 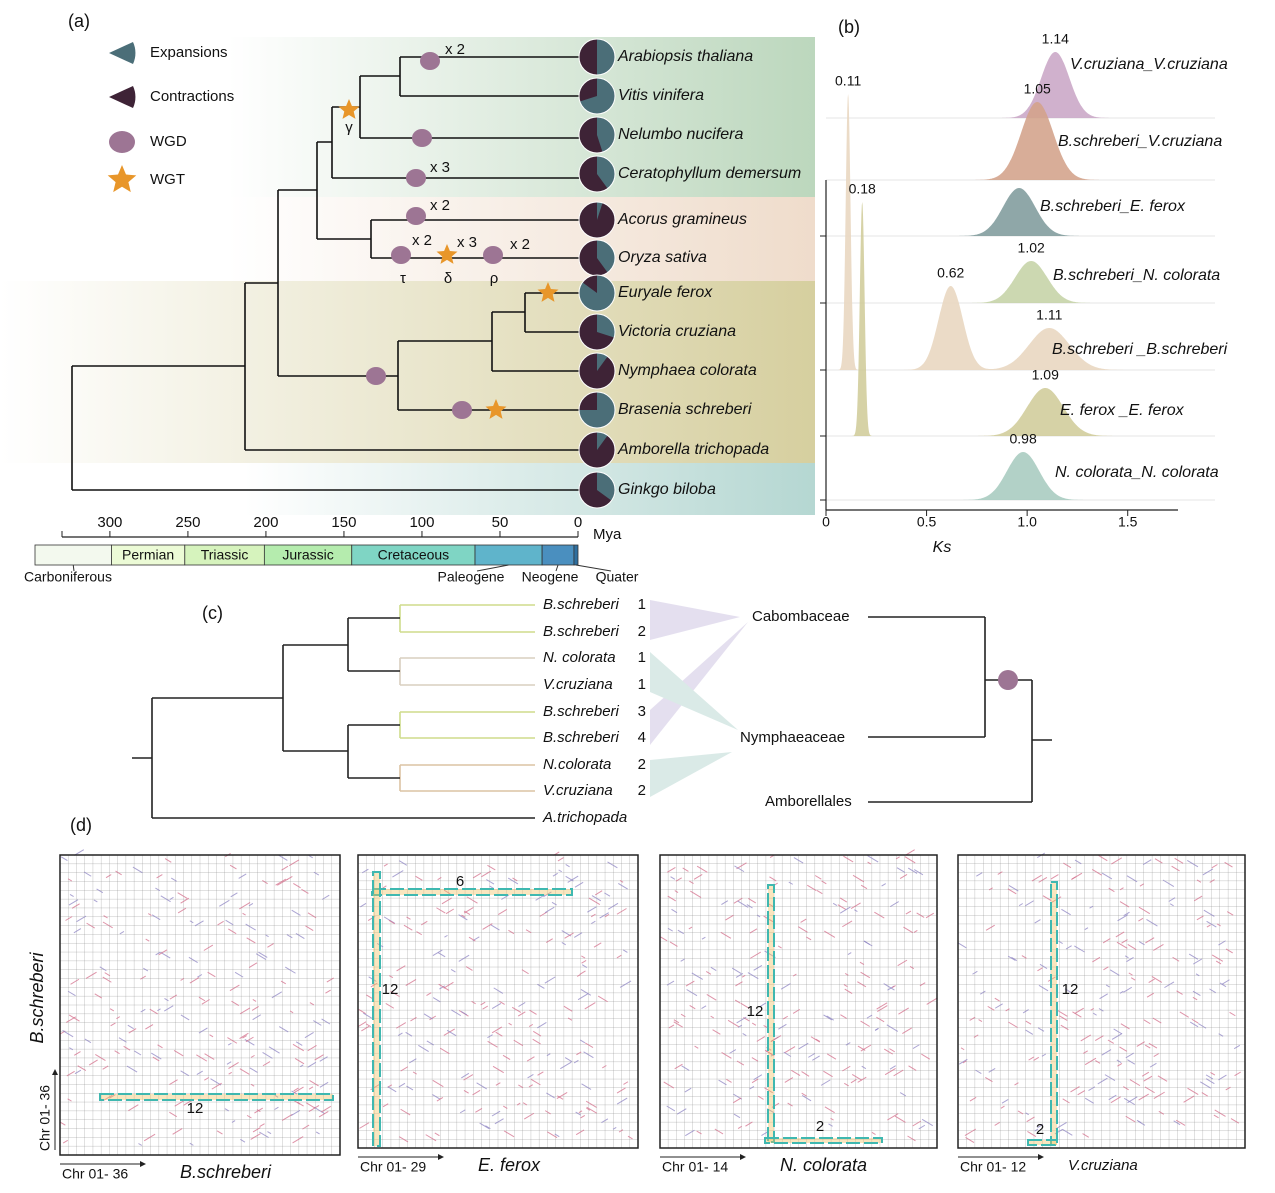 I want to click on time-tick-label: 300, so click(x=109, y=522).